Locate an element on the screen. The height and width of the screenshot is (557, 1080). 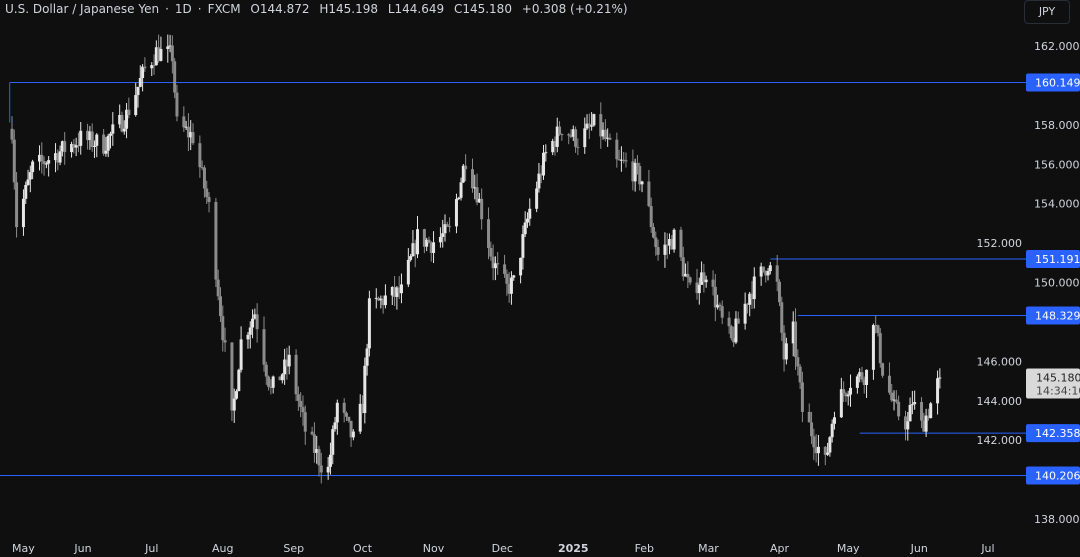
level-price-label: 160.149 is located at coordinates (1057, 82).